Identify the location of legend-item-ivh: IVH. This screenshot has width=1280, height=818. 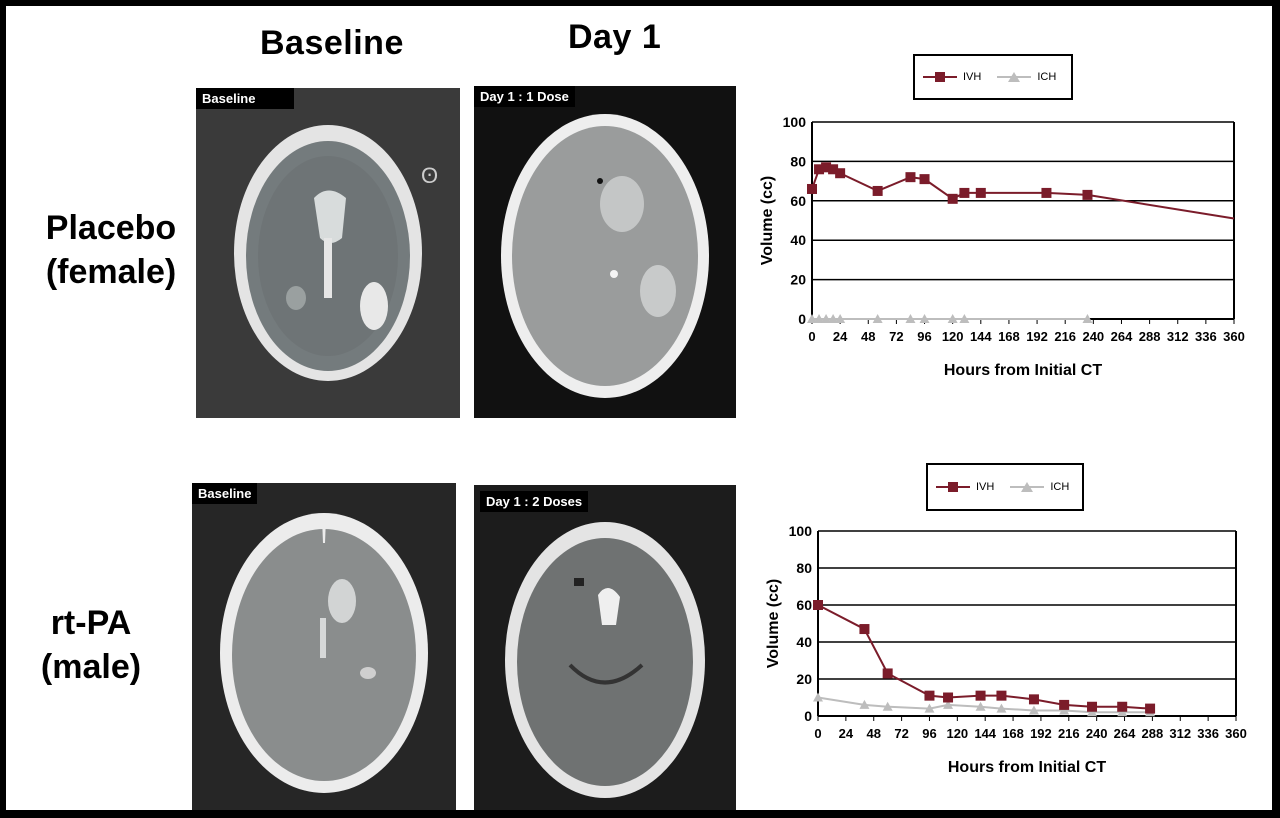
(952, 77).